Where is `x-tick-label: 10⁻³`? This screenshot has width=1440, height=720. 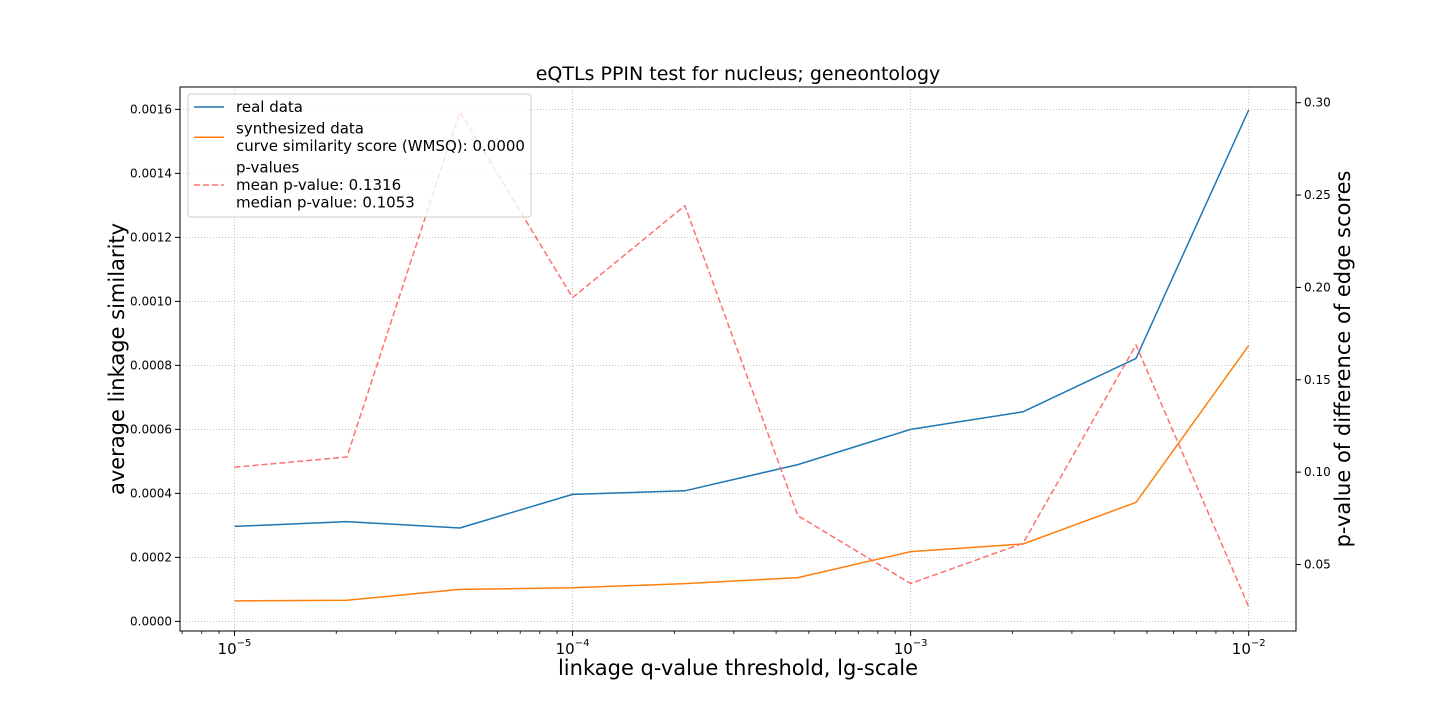
x-tick-label: 10⁻³ is located at coordinates (911, 648).